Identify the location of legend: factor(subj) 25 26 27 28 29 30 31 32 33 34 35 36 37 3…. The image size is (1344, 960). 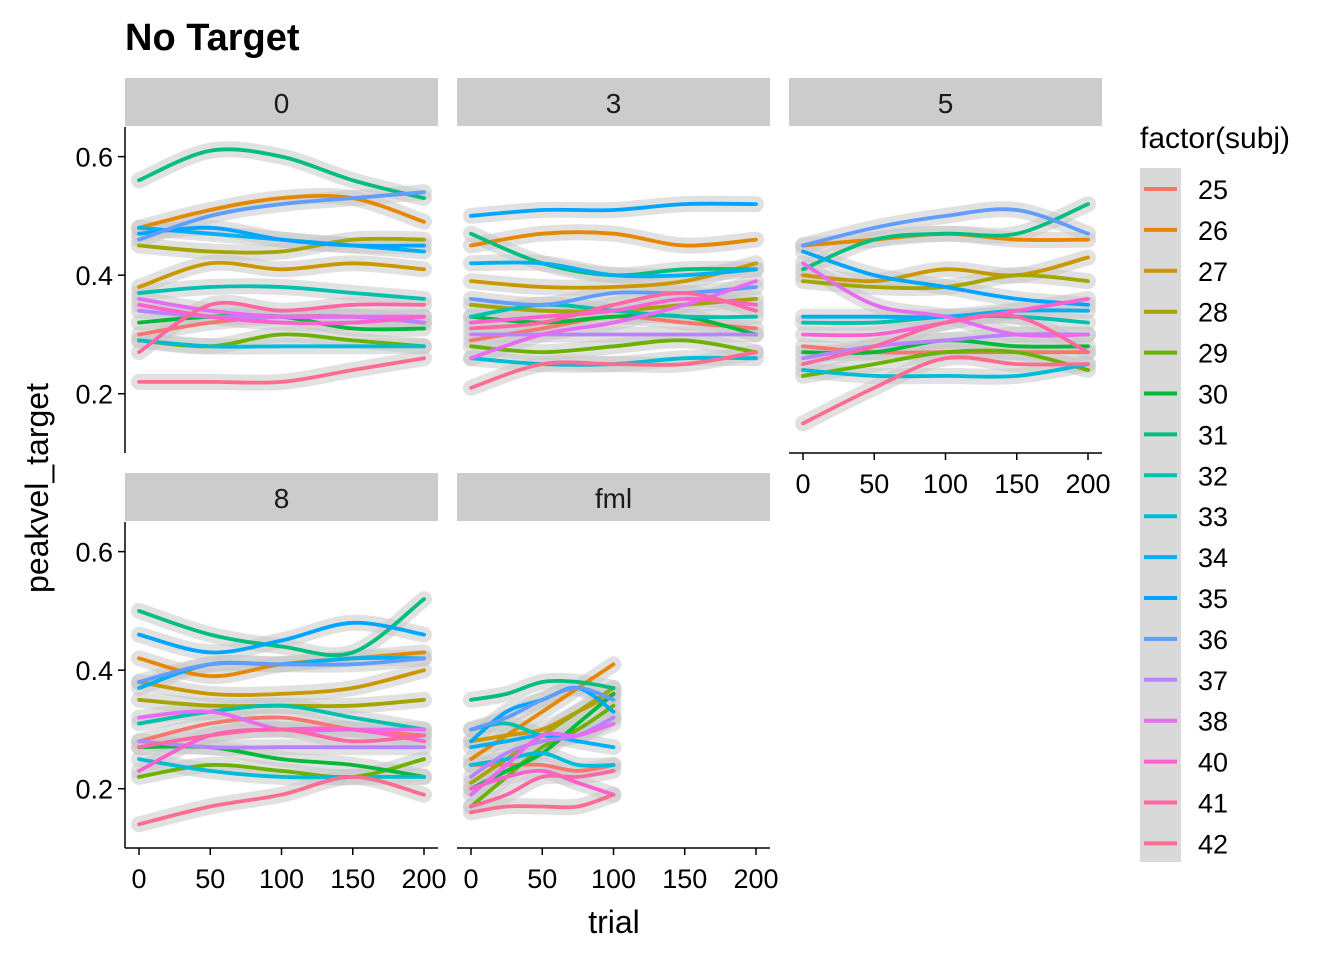
(1215, 492).